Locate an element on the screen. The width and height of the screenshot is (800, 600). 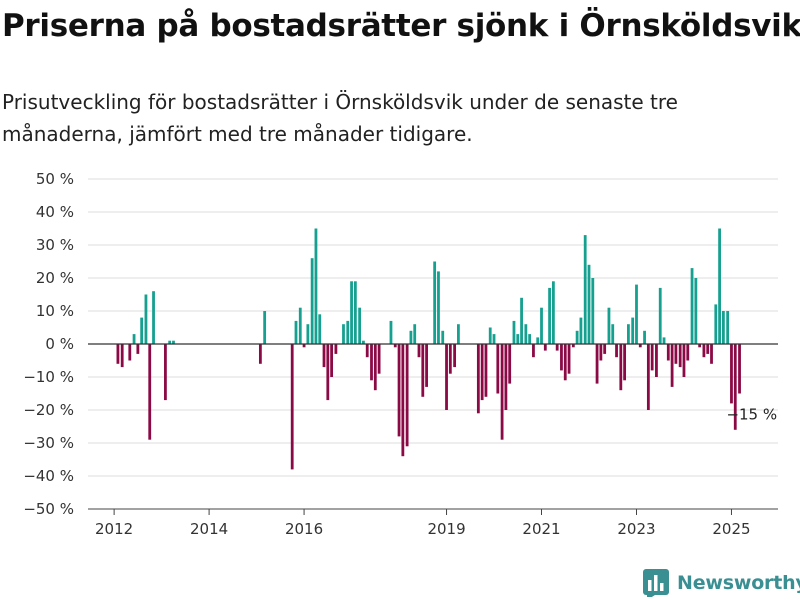
x-axis: 2012 2014 2016 2019 2021 2023 2025 is located at coordinates (433, 523).